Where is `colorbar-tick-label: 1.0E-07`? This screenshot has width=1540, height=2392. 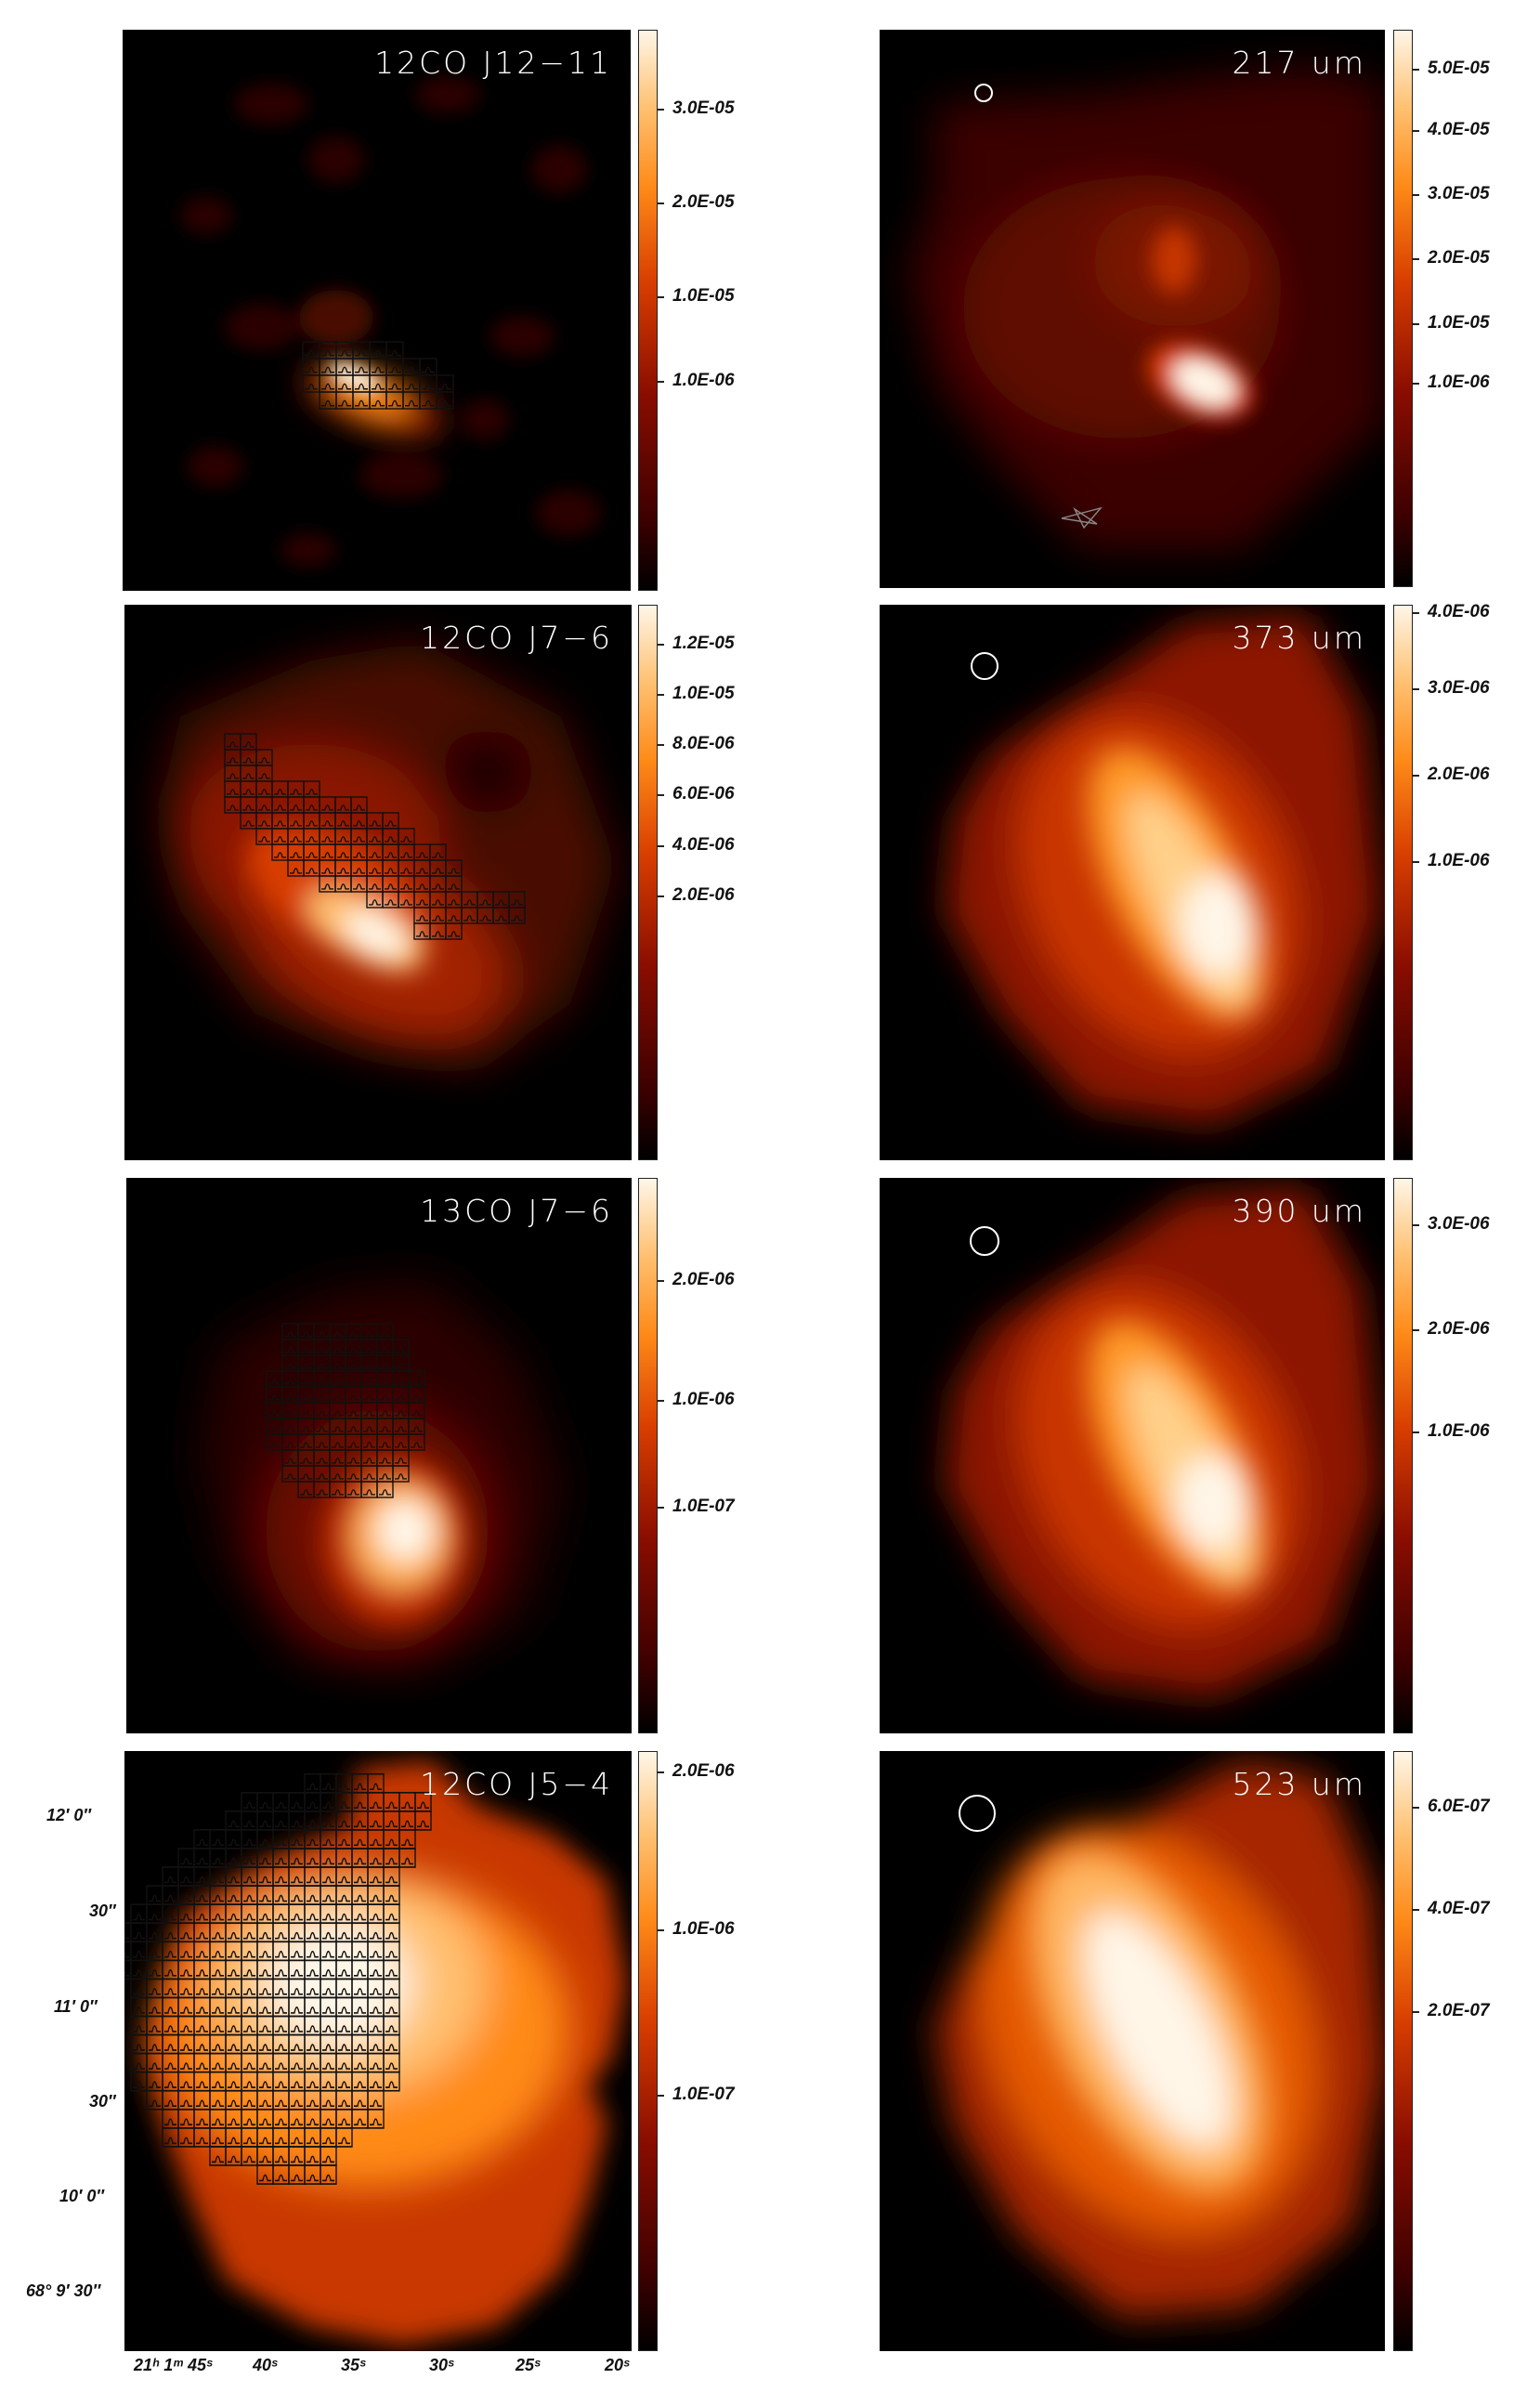 colorbar-tick-label: 1.0E-07 is located at coordinates (703, 1506).